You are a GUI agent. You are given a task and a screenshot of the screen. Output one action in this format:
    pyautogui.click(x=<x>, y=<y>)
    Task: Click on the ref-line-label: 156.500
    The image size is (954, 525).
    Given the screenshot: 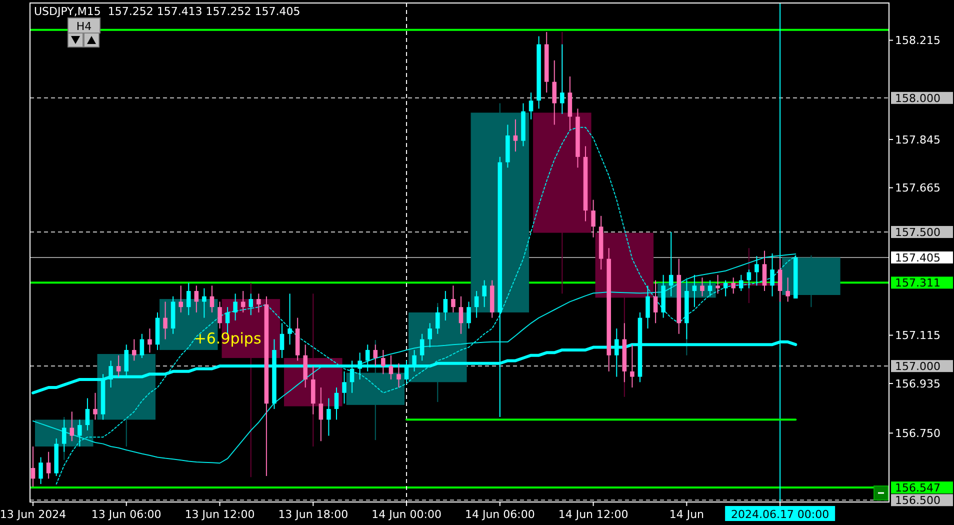 What is the action you would take?
    pyautogui.click(x=917, y=500)
    